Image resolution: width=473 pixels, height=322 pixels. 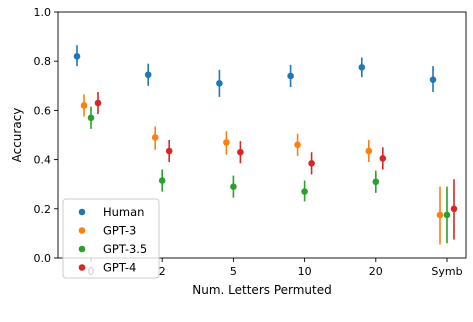 I want to click on legend-label-gpt4: GPT-4, so click(x=119, y=268).